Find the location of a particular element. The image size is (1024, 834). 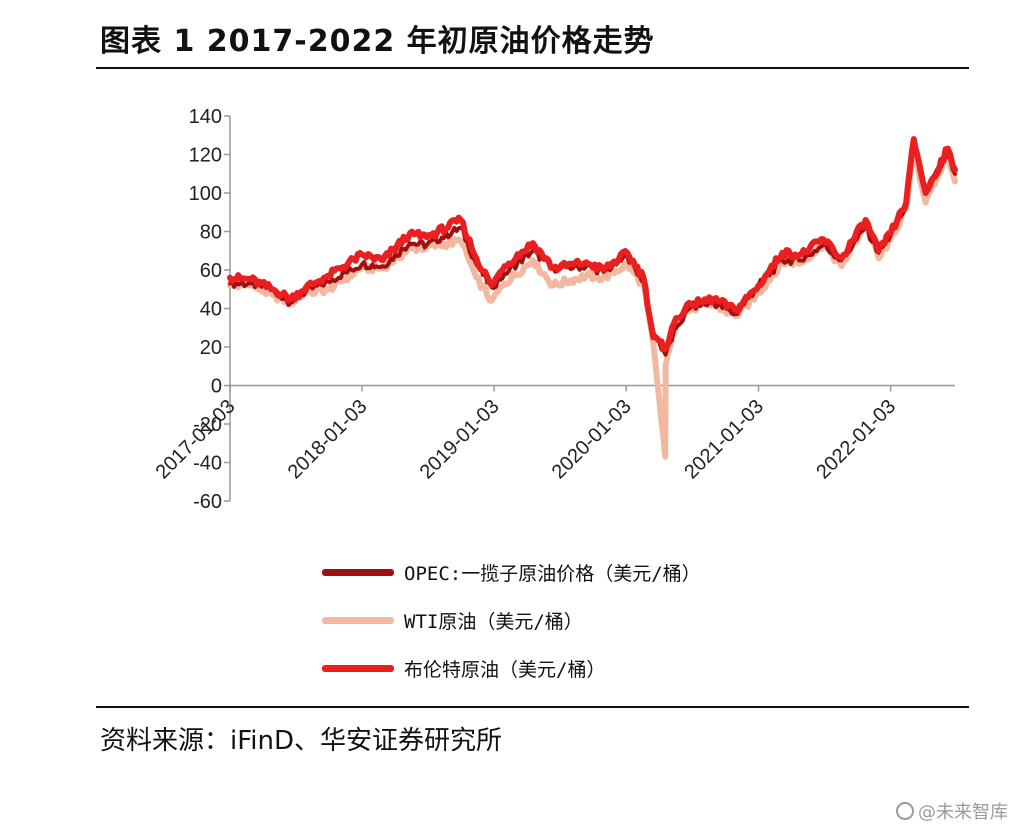

x-tick-label: 2020-01-03 is located at coordinates (592, 439).